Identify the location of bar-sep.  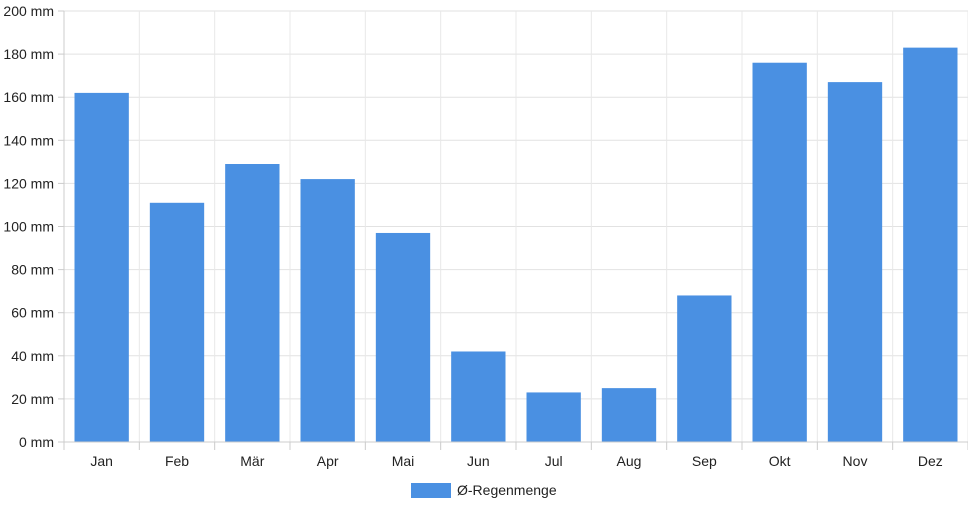
(704, 368).